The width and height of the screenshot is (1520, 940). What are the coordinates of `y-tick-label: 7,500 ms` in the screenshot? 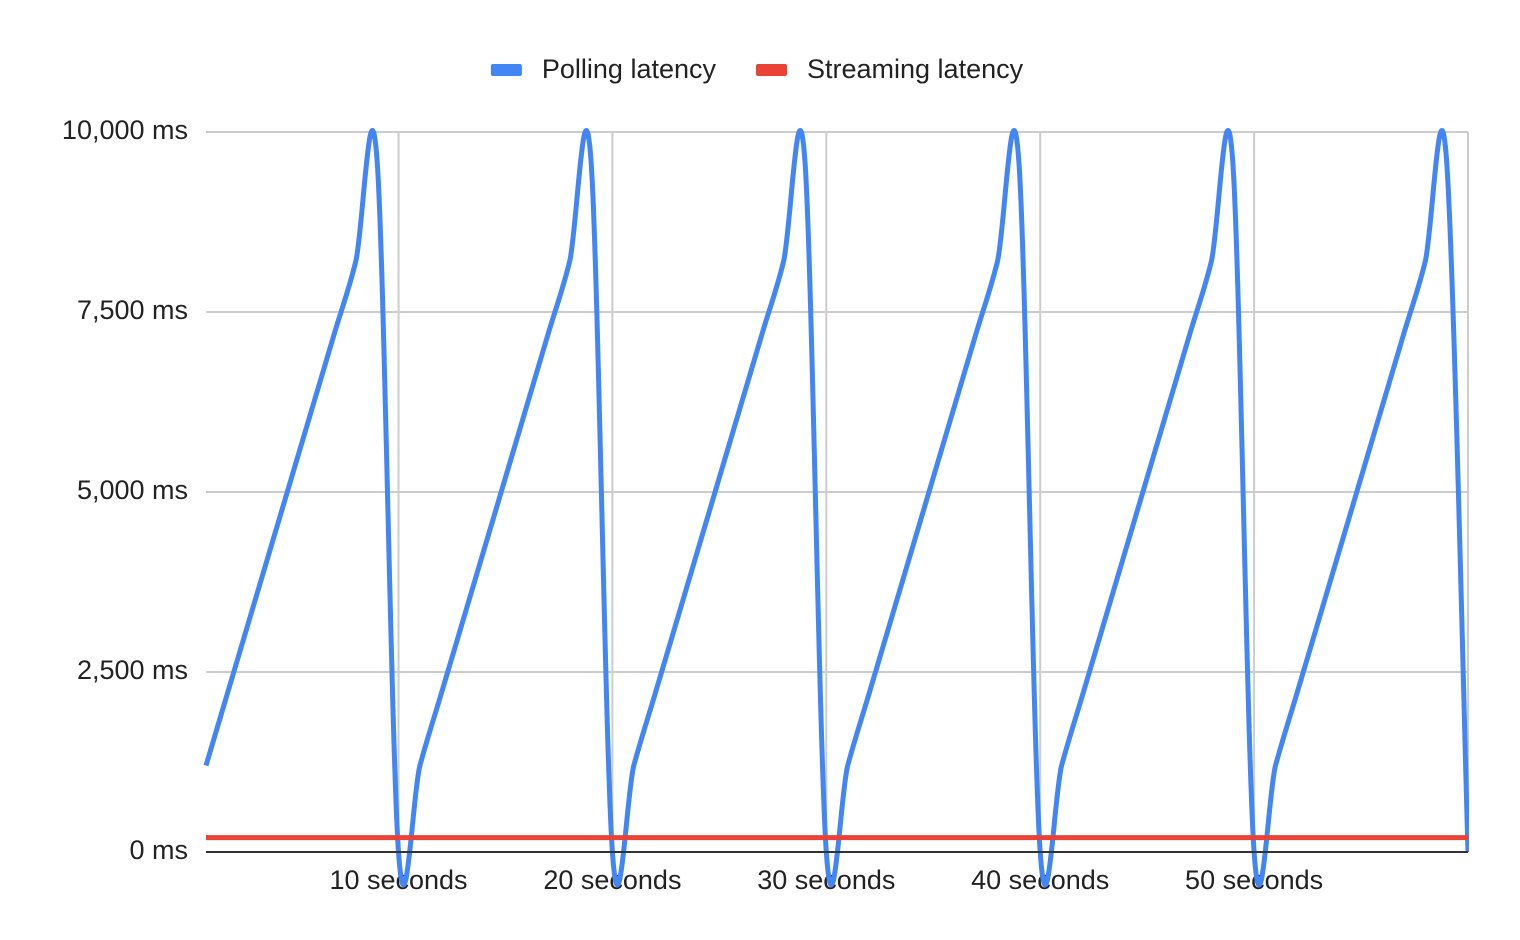 It's located at (132, 310).